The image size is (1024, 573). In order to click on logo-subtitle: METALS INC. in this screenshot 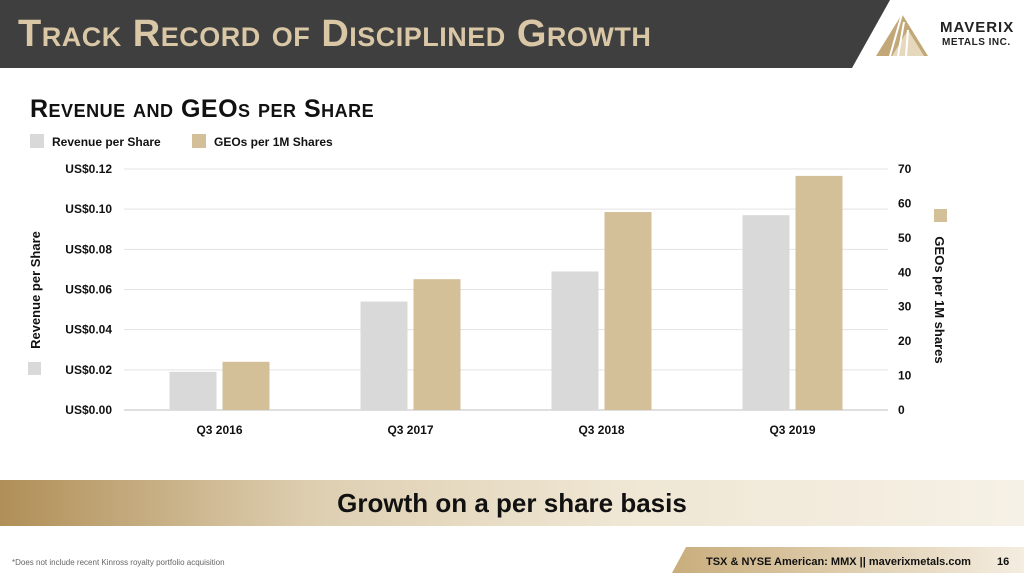, I will do `click(976, 42)`.